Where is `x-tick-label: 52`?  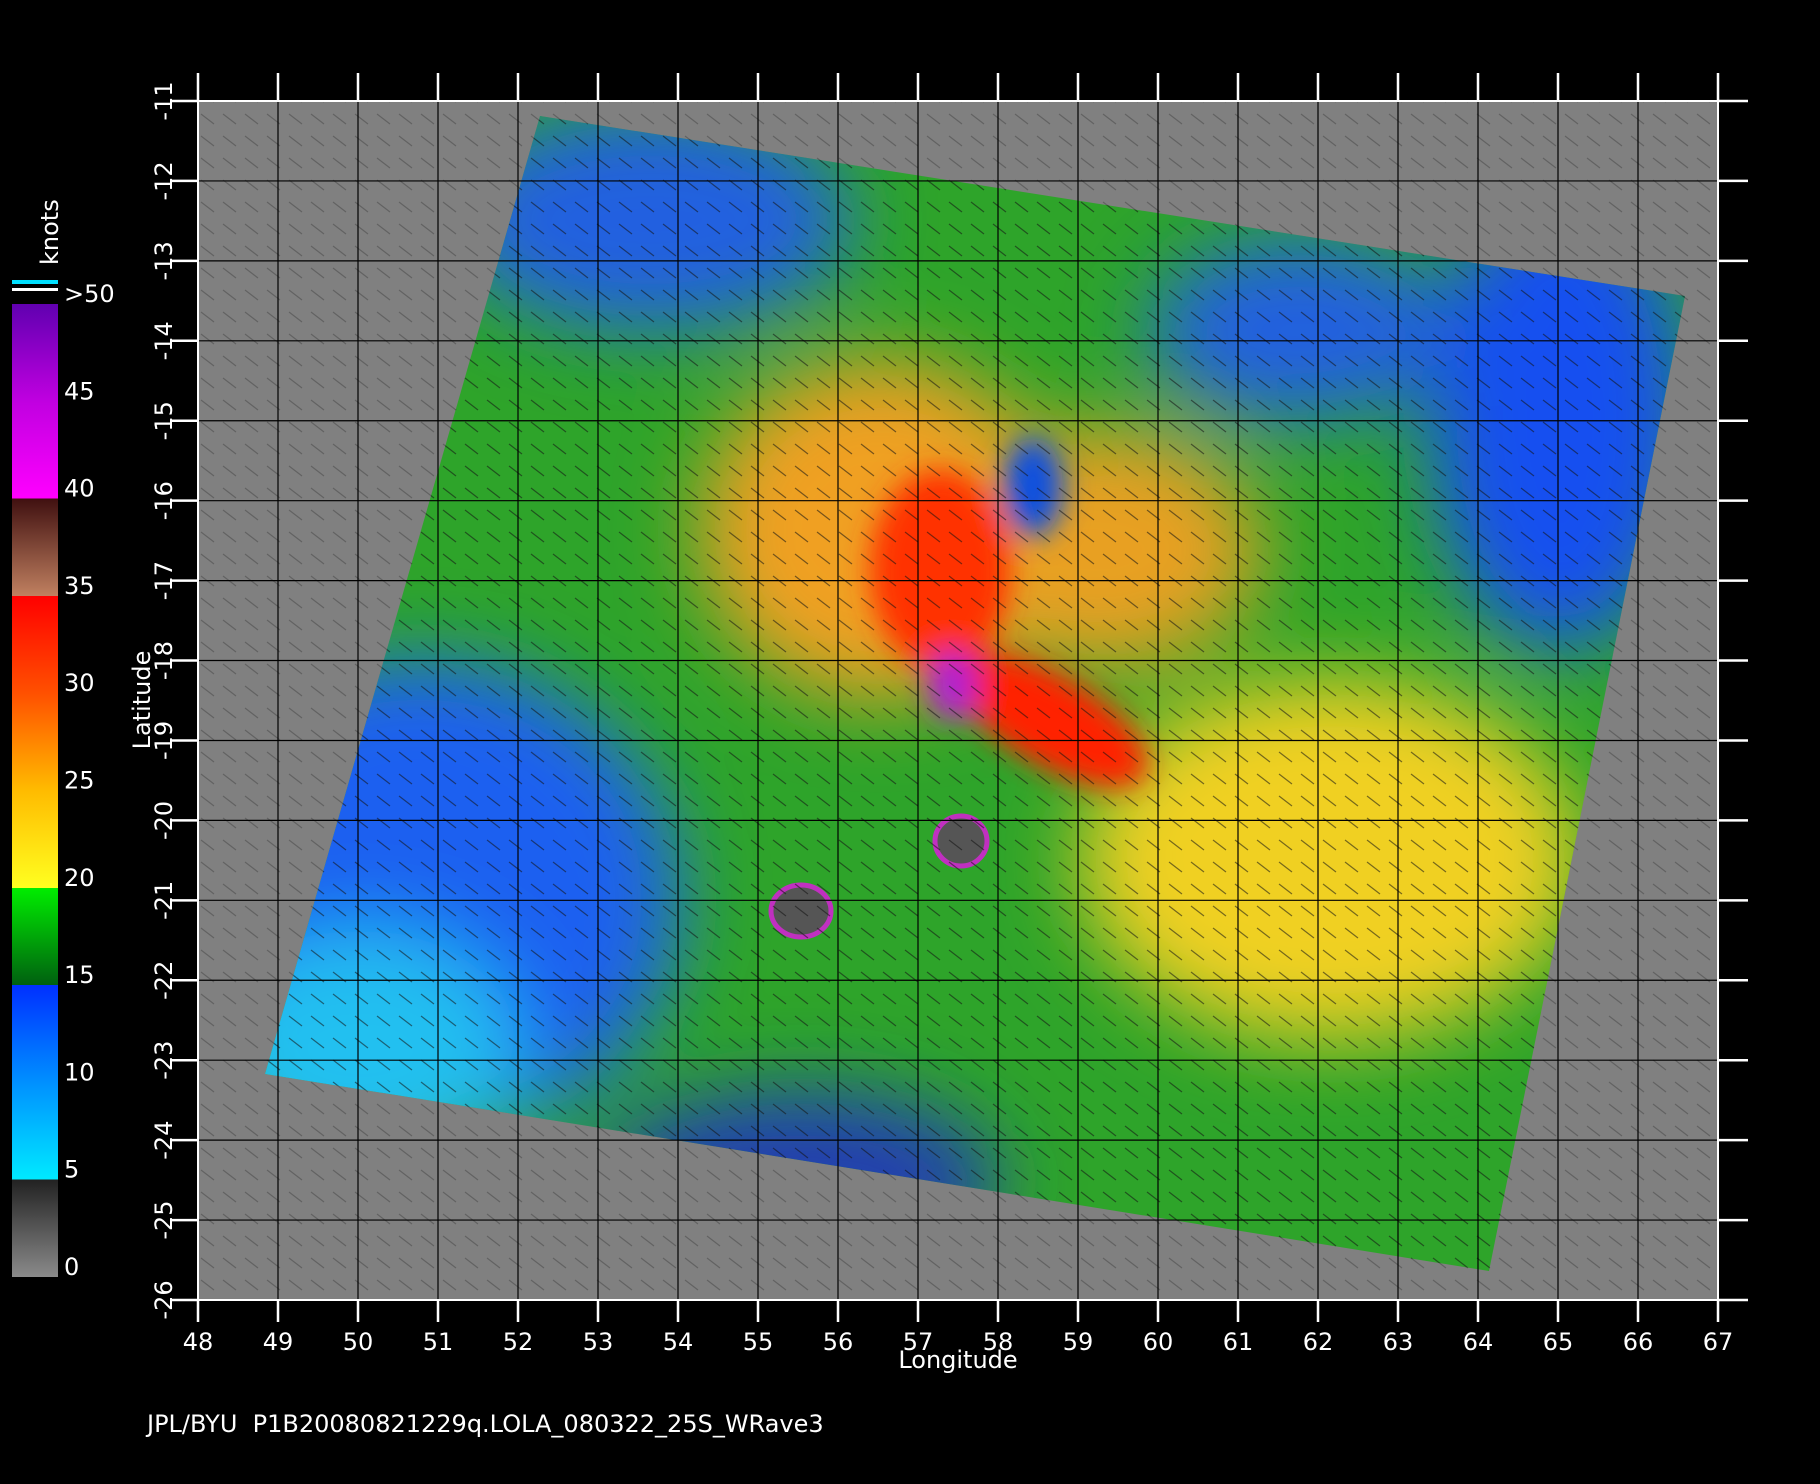 x-tick-label: 52 is located at coordinates (518, 1342).